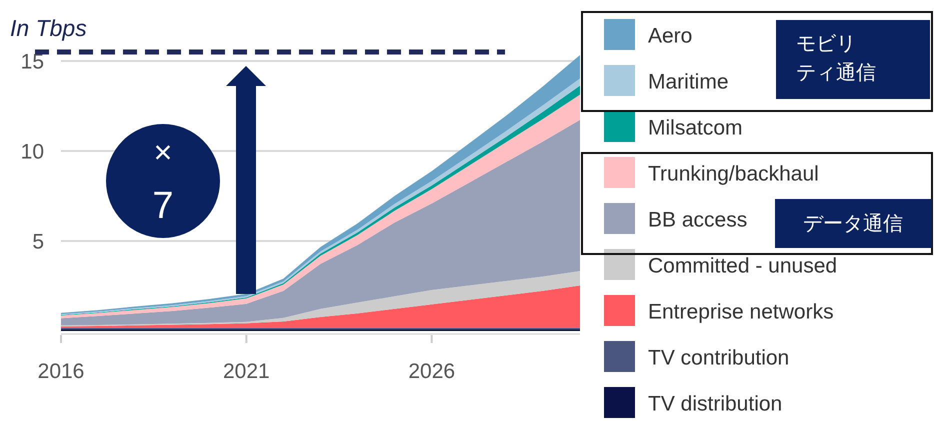  Describe the element at coordinates (743, 266) in the screenshot. I see `legend-label: Committed - unused` at that location.